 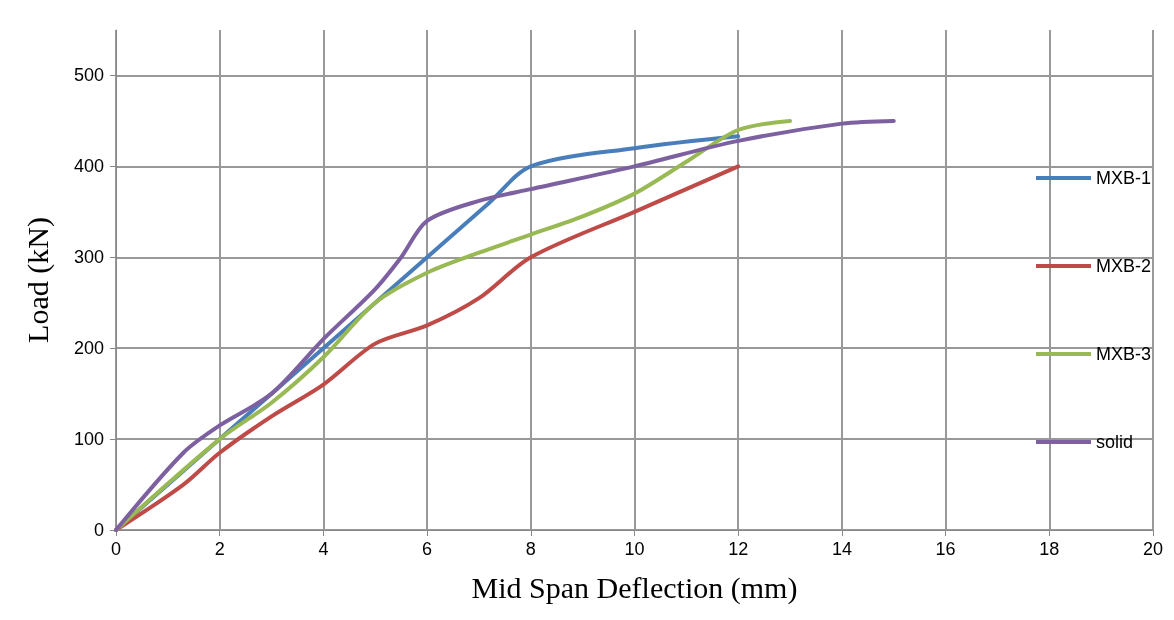 What do you see at coordinates (738, 549) in the screenshot?
I see `x-tick-label: 12` at bounding box center [738, 549].